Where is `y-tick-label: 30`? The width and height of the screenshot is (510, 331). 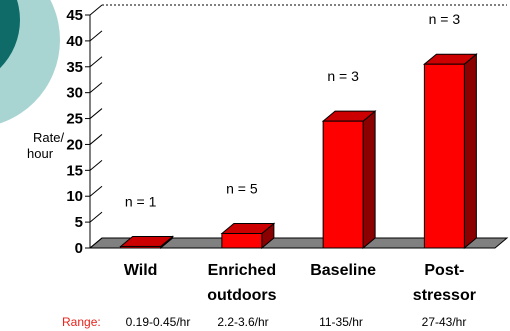 y-tick-label: 30 is located at coordinates (74, 93).